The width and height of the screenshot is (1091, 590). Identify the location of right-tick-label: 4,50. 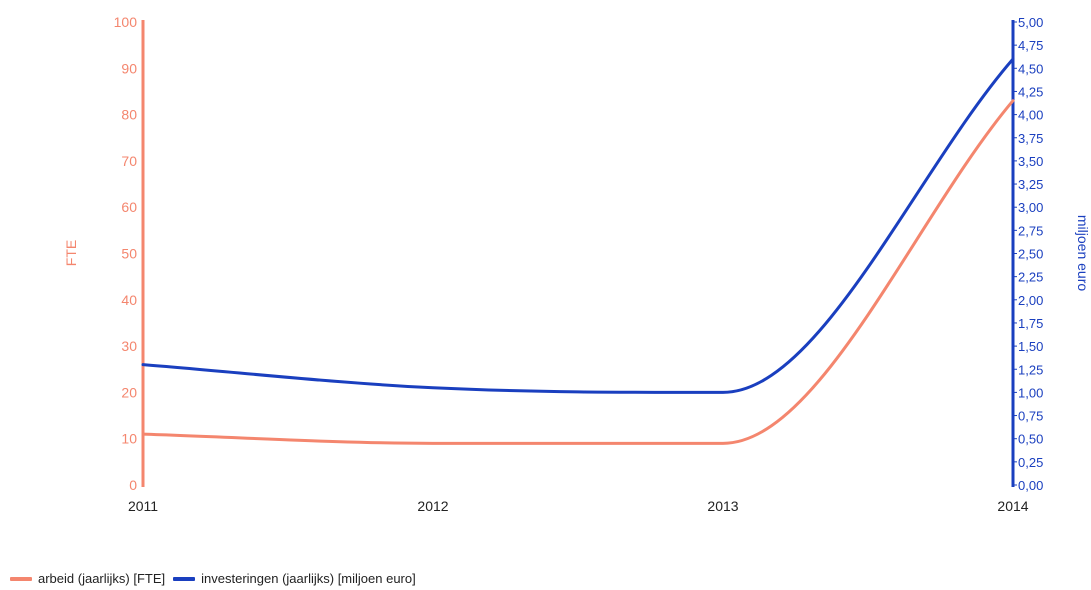
(1030, 68).